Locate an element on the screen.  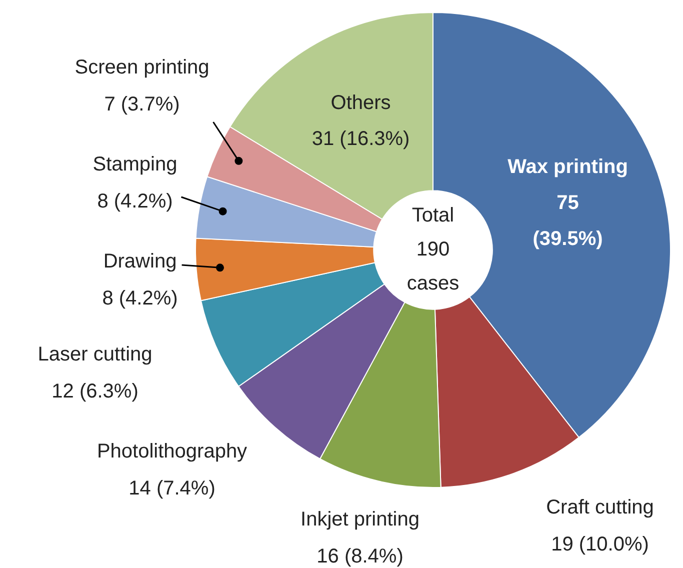
text: Total 190 cases is located at coordinates (433, 249).